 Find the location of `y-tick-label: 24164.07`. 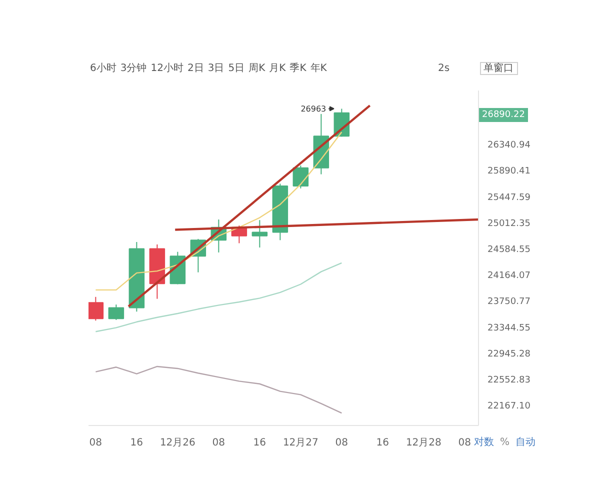

y-tick-label: 24164.07 is located at coordinates (509, 276).